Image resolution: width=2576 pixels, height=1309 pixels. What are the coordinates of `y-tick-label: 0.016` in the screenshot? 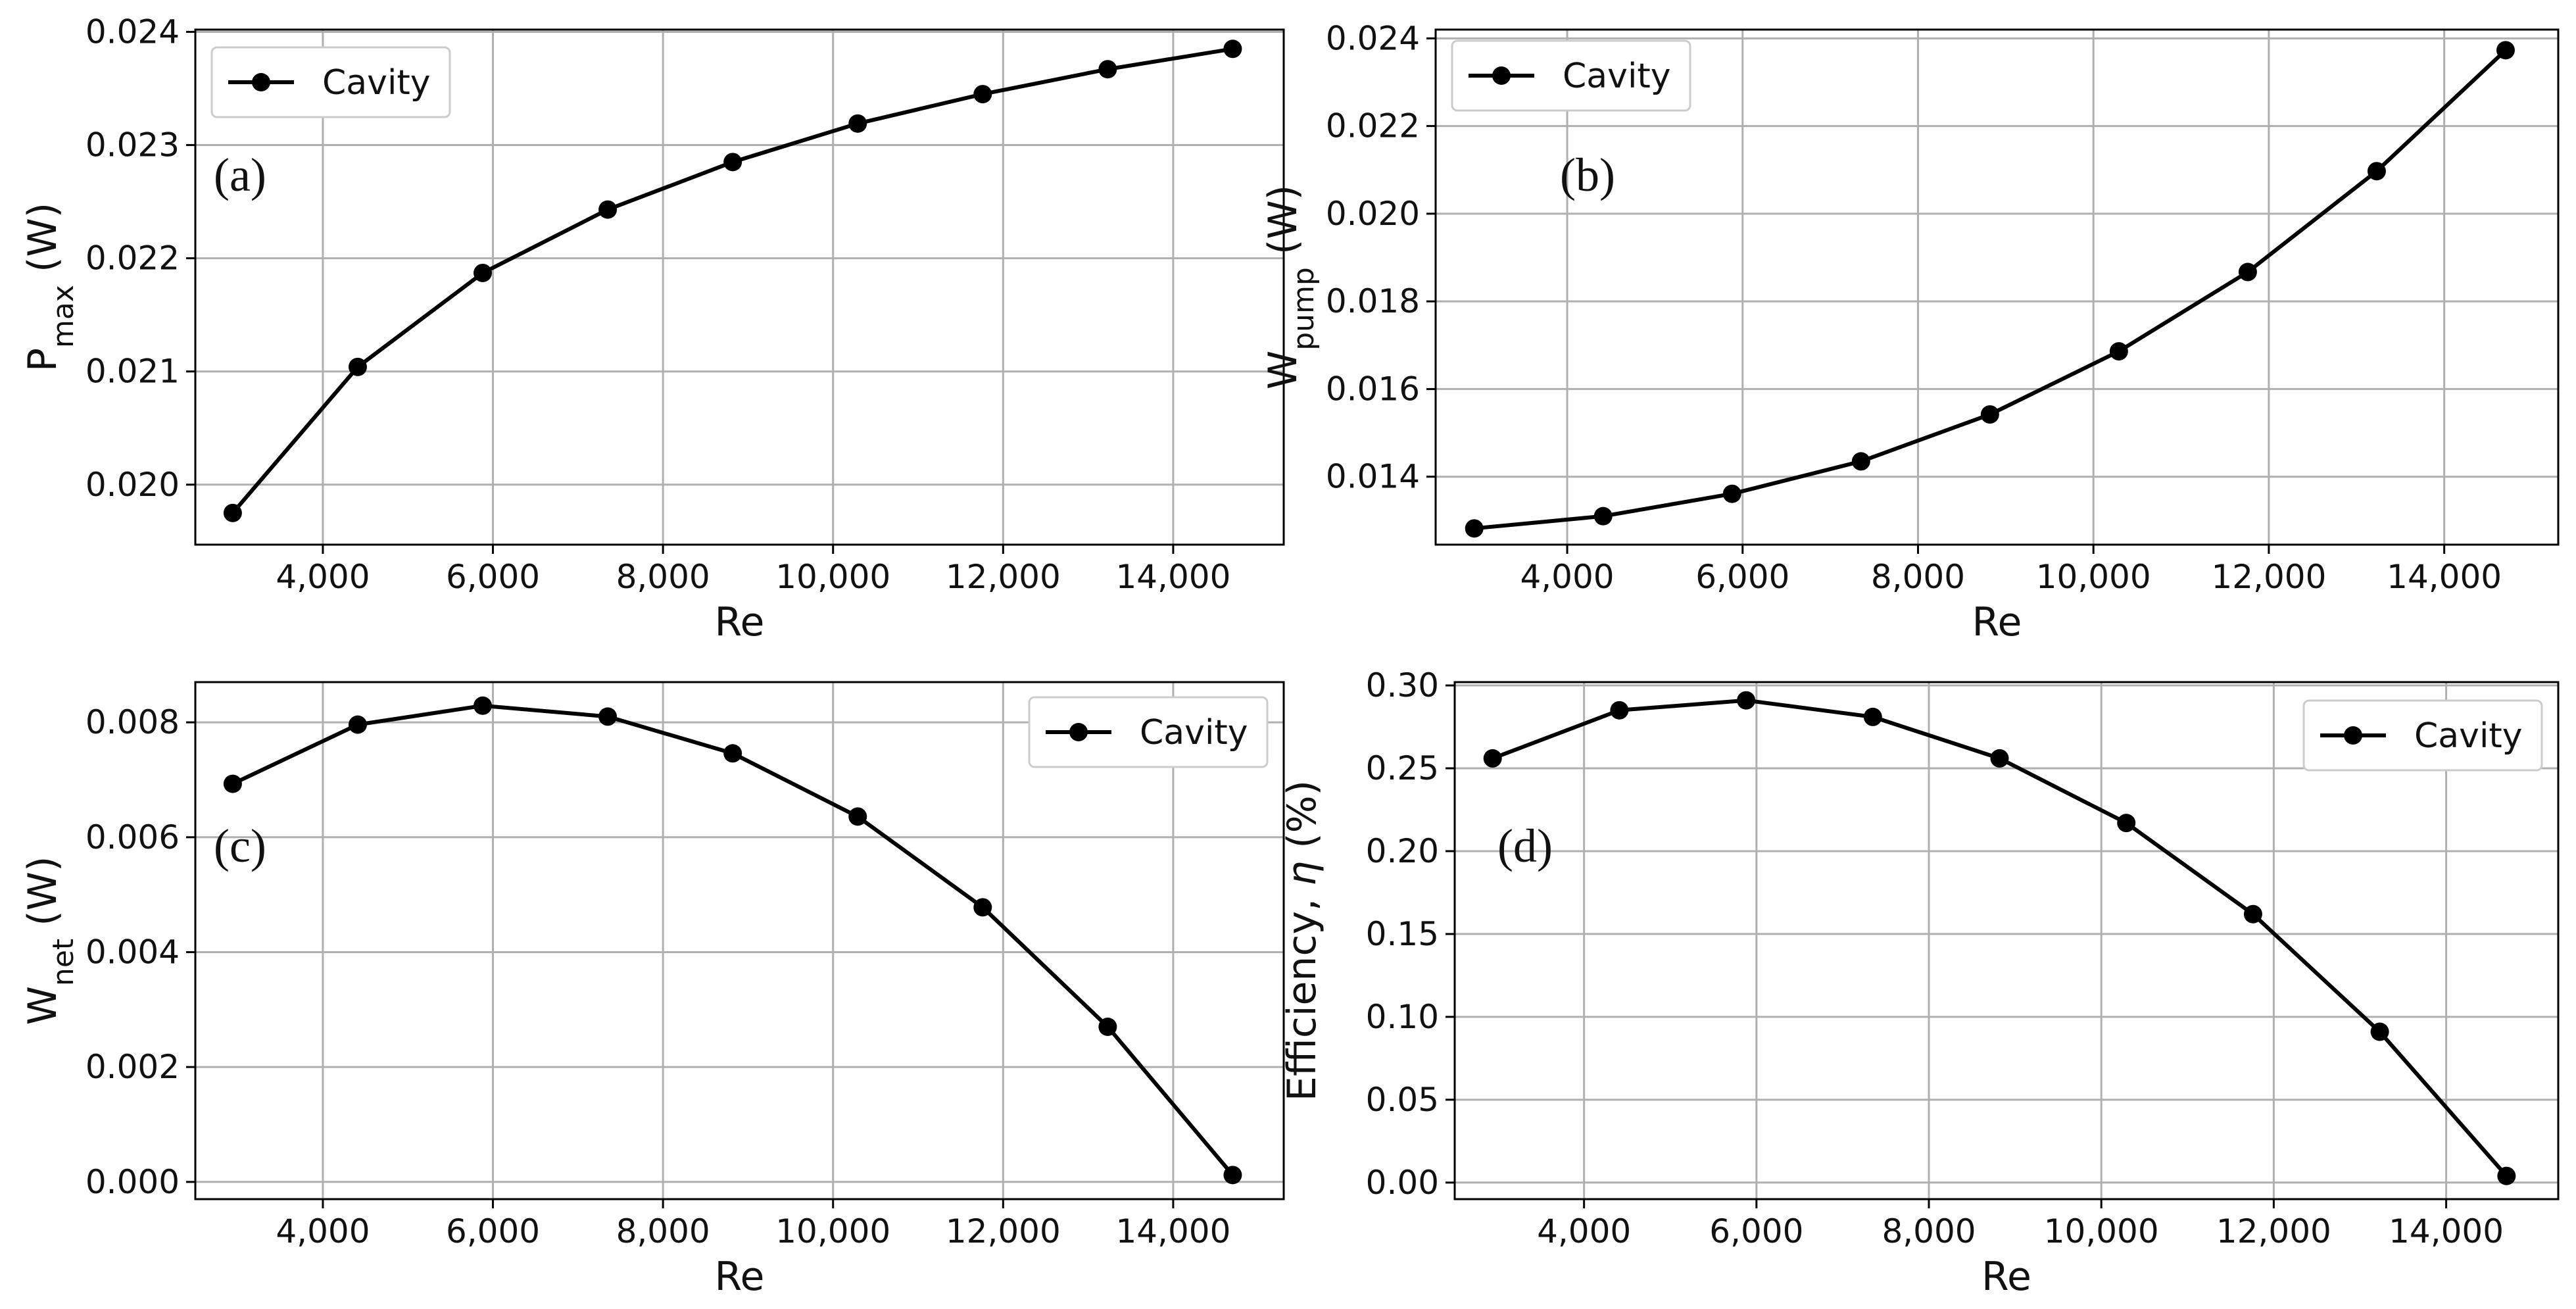 It's located at (1373, 389).